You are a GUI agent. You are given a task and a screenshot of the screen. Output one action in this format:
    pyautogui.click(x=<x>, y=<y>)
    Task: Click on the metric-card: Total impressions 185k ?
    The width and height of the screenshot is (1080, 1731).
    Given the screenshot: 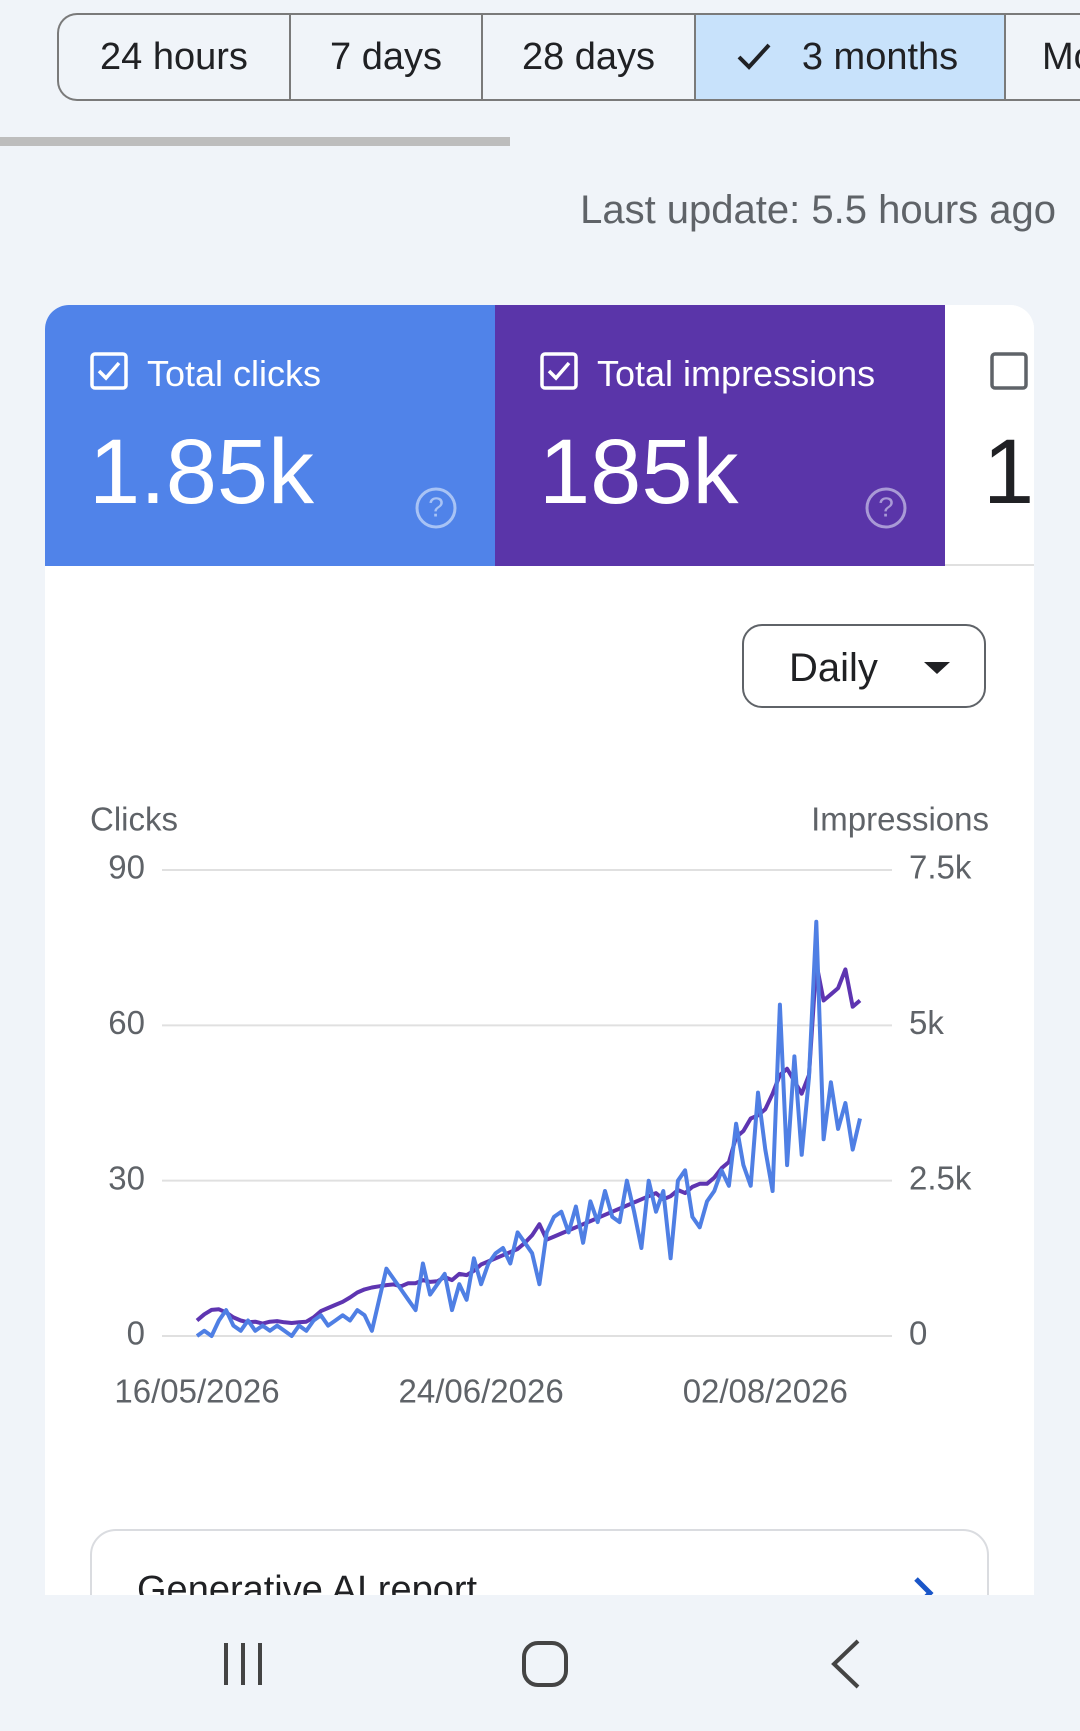 What is the action you would take?
    pyautogui.click(x=720, y=435)
    